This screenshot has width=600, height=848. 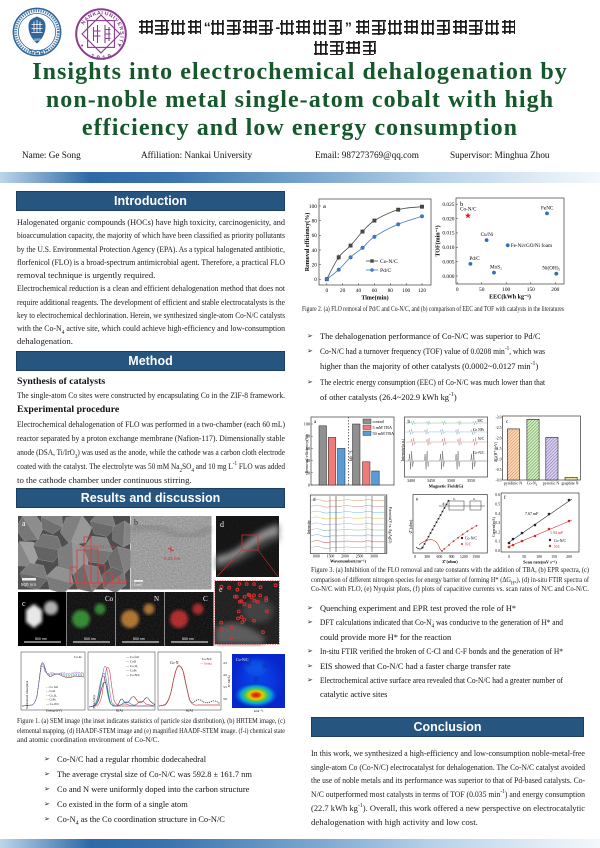 What do you see at coordinates (510, 297) in the screenshot?
I see `svg-text: EEC(kWh kg⁻¹)` at bounding box center [510, 297].